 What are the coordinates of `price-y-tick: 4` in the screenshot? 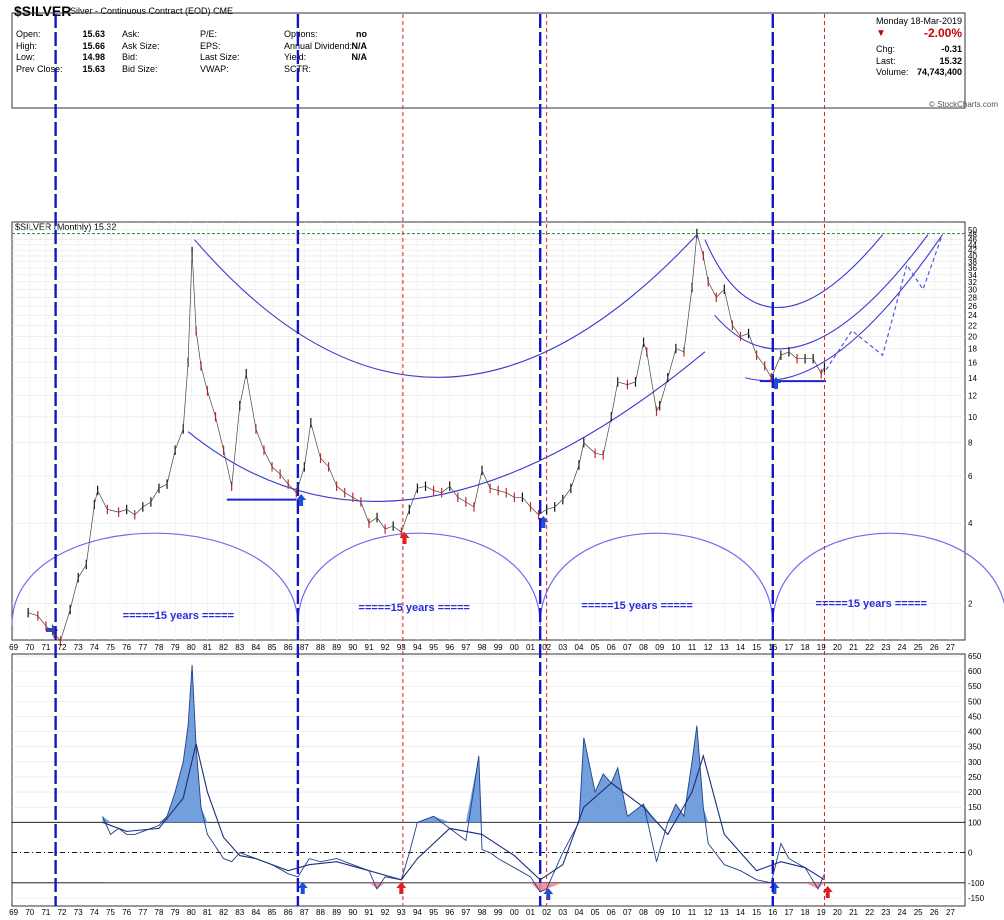 It's located at (970, 523).